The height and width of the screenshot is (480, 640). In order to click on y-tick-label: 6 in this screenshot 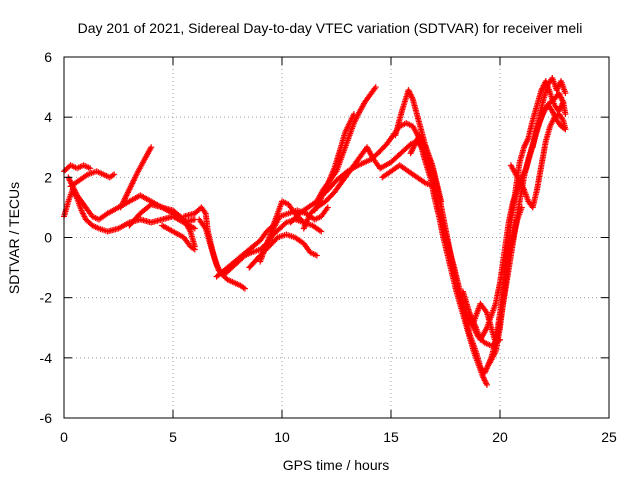, I will do `click(48, 57)`.